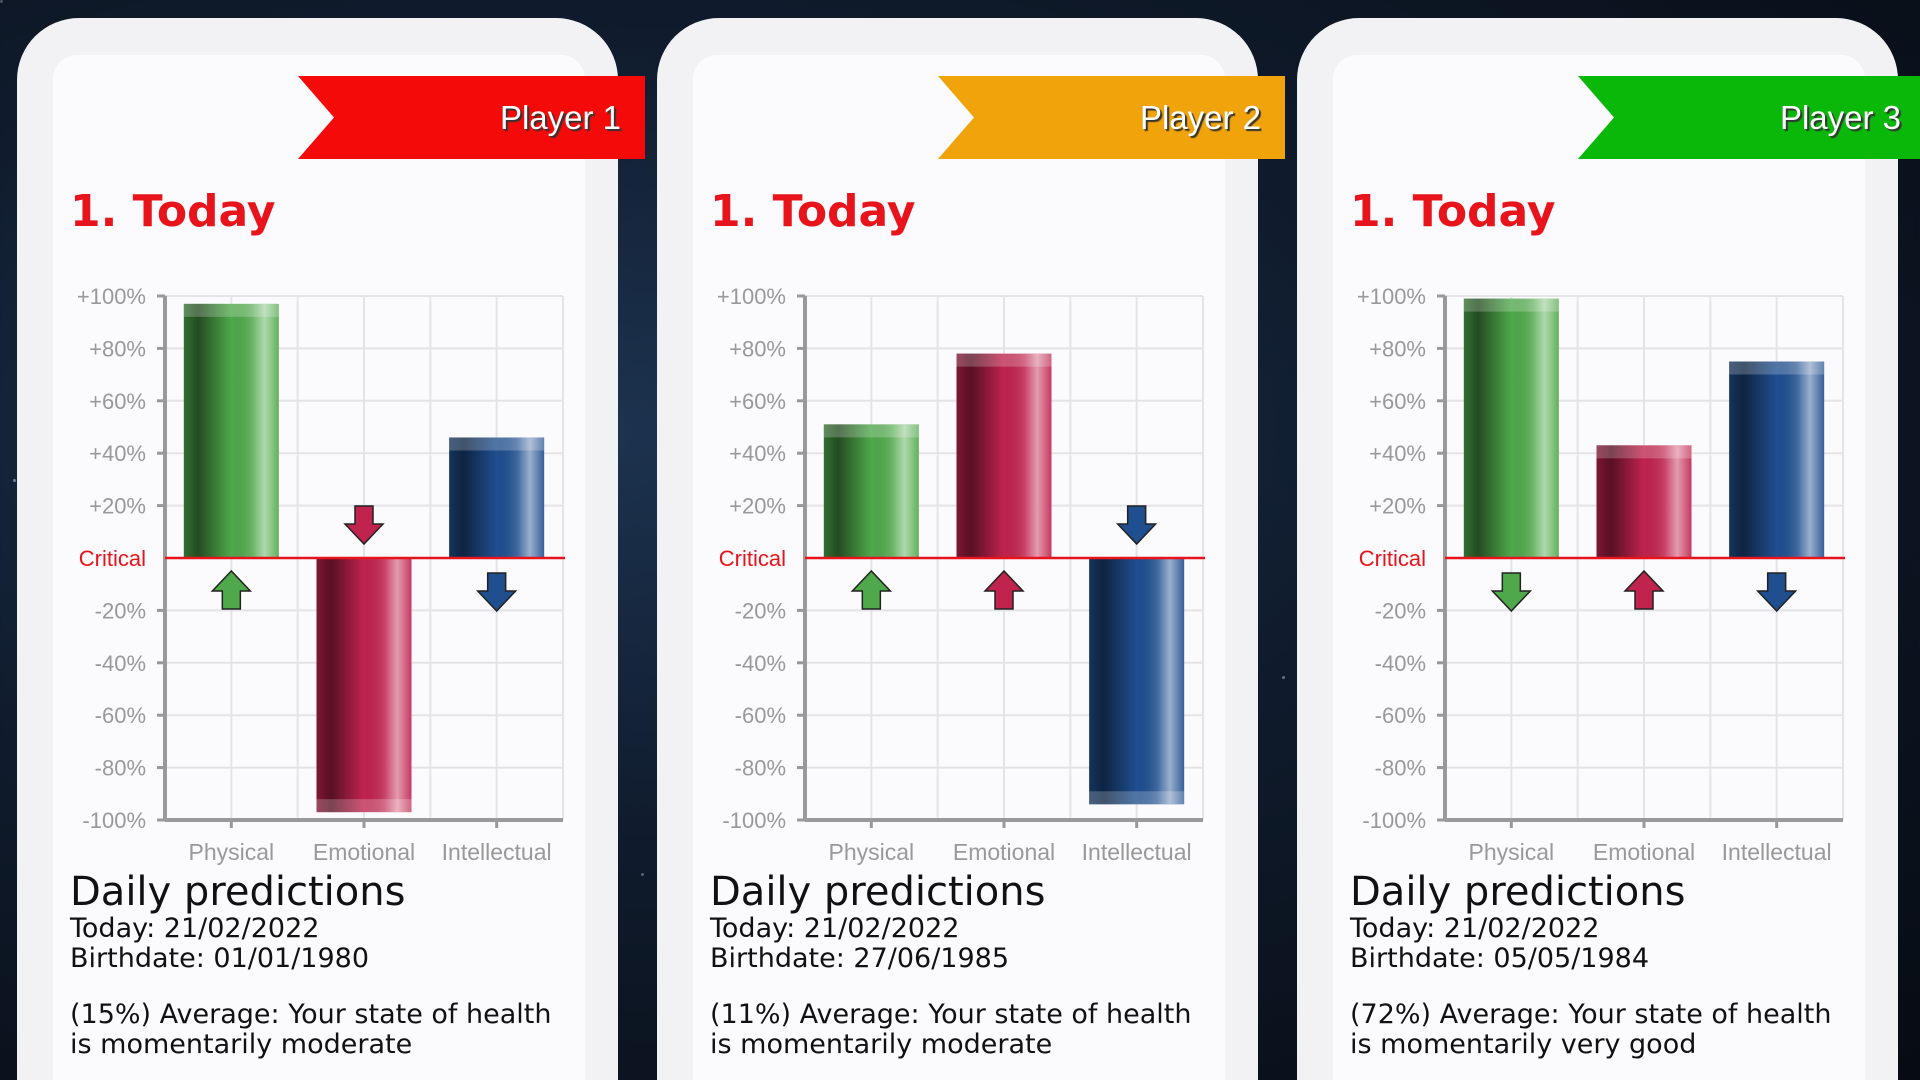  Describe the element at coordinates (1840, 117) in the screenshot. I see `player-name: Player 3` at that location.